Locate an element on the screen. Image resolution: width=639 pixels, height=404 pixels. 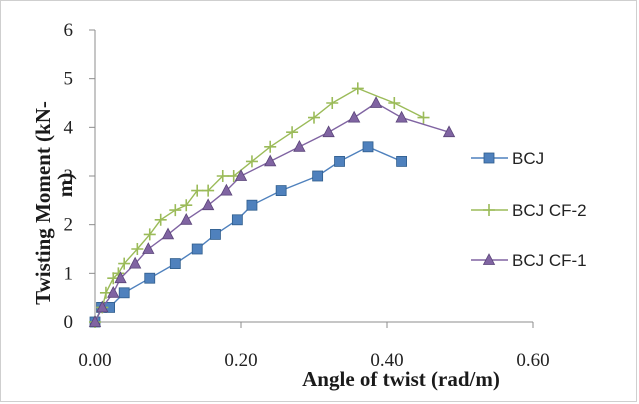
y-axis-title: Twisting Moment (kN- m) is located at coordinates (54, 203).